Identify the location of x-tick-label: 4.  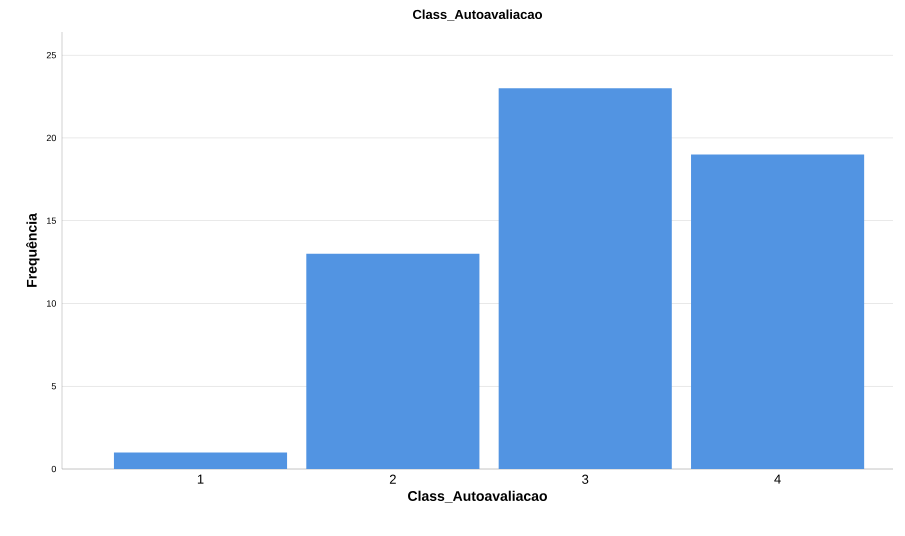
(777, 479).